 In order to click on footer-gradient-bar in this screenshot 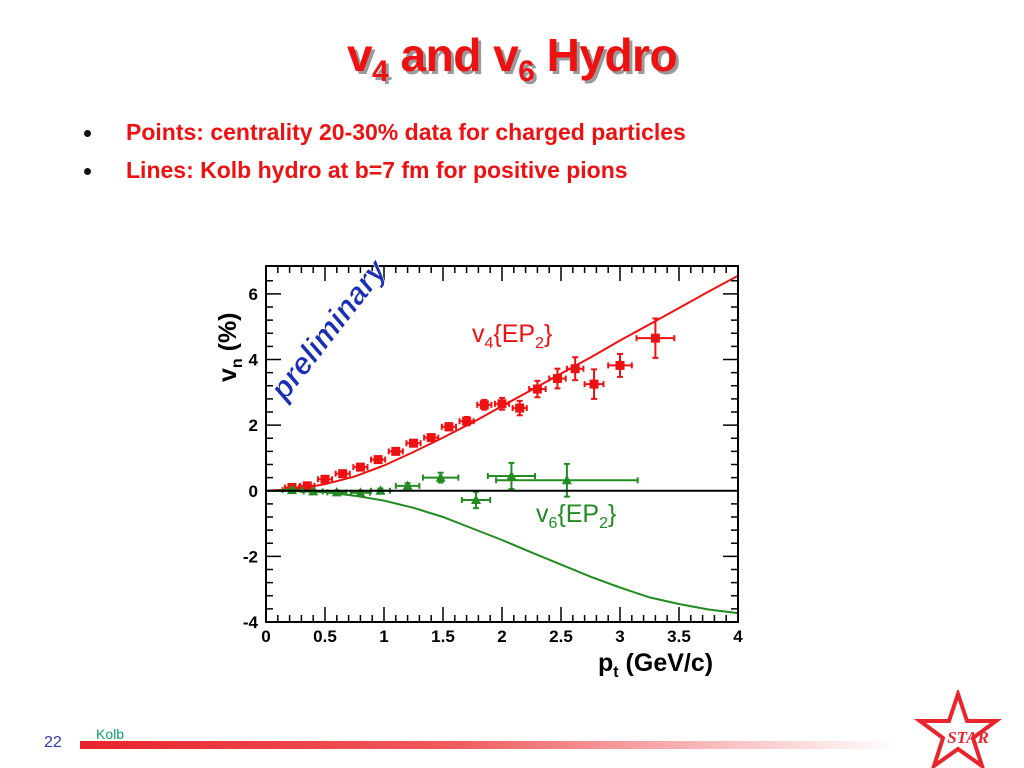, I will do `click(490, 745)`.